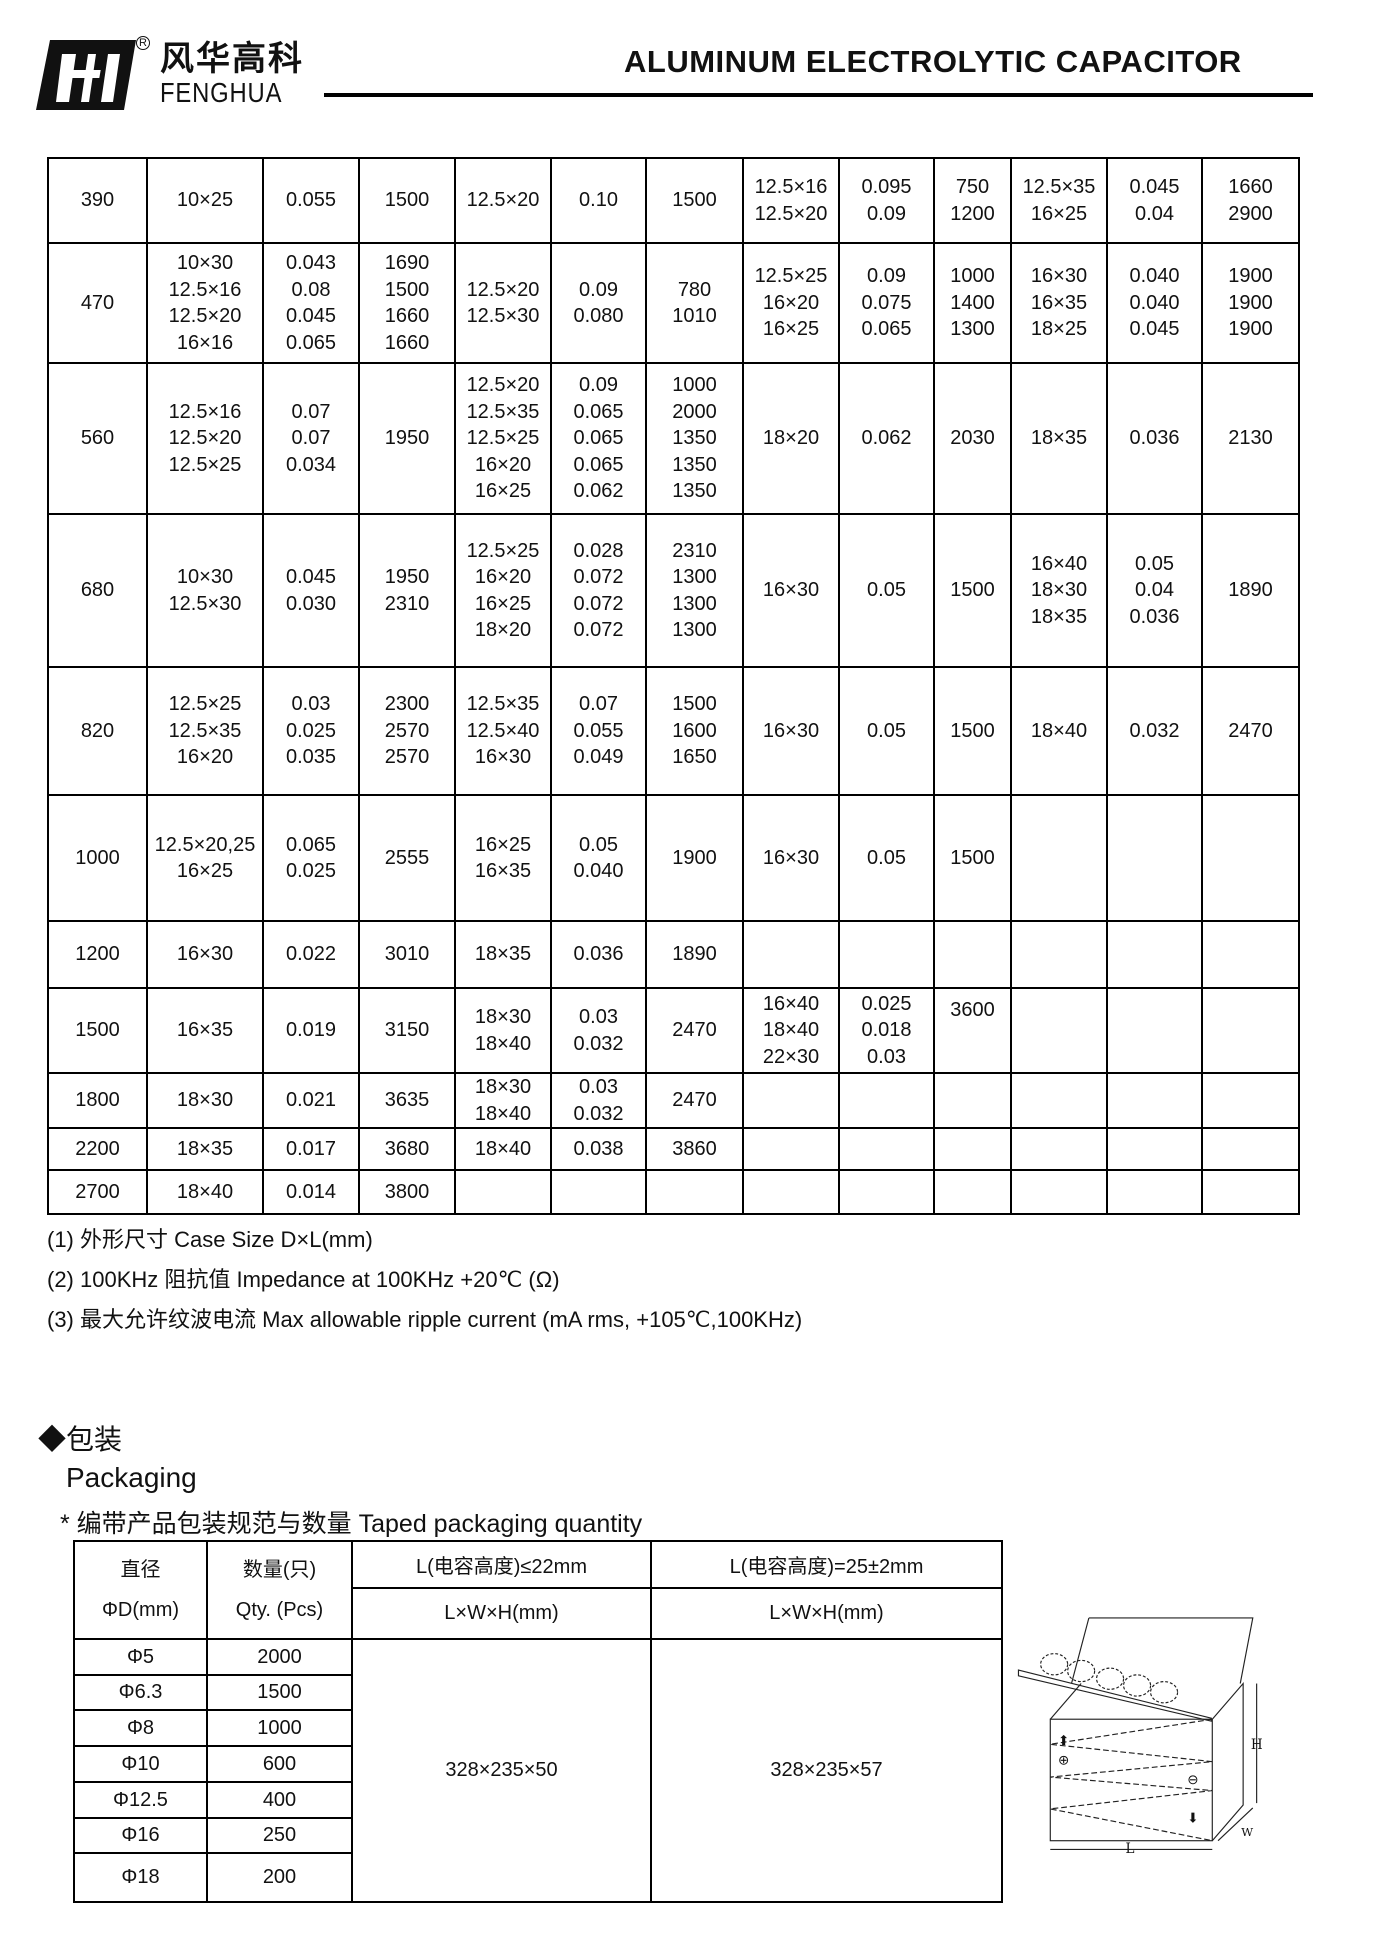 This screenshot has width=1386, height=1939. I want to click on header-height-22mm: L(电容高度)≤22mm, so click(501, 1564).